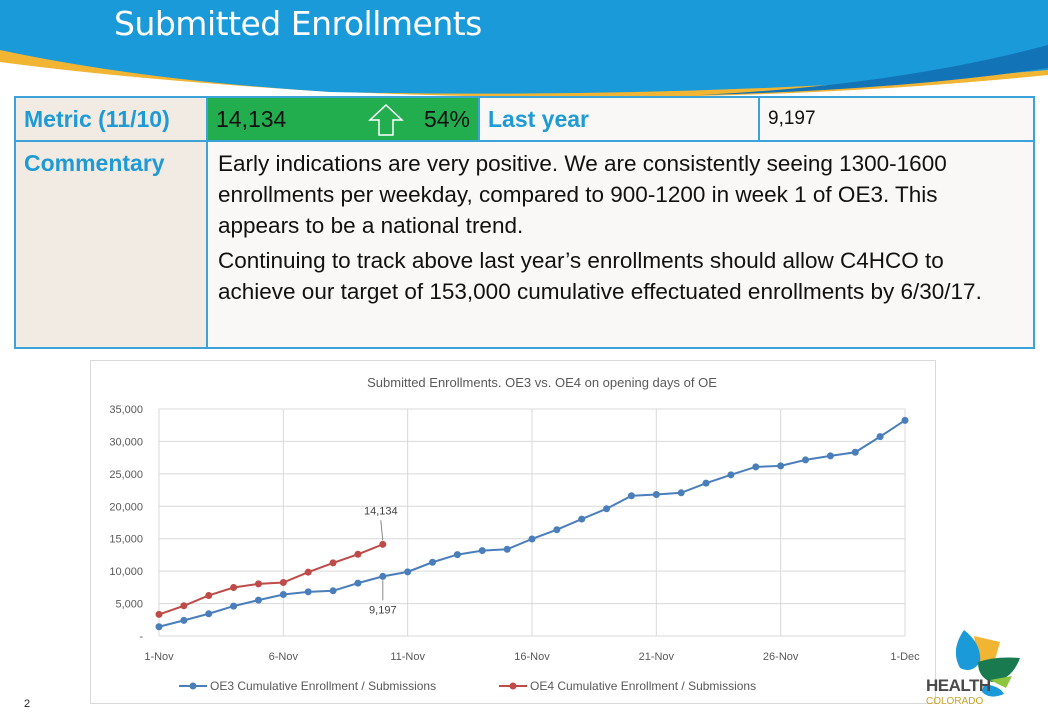 The height and width of the screenshot is (717, 1048). What do you see at coordinates (126, 507) in the screenshot?
I see `y-tick-label: 20,000` at bounding box center [126, 507].